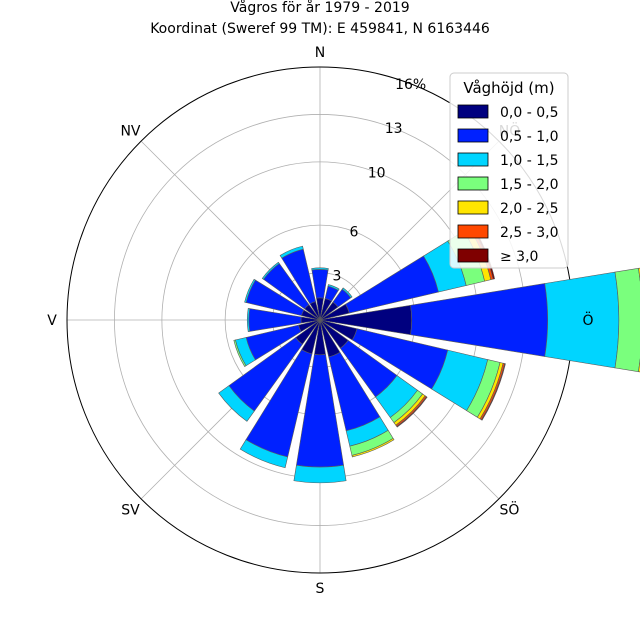  Describe the element at coordinates (529, 233) in the screenshot. I see `legend-entry-label: 2,5 - 3,0` at that location.